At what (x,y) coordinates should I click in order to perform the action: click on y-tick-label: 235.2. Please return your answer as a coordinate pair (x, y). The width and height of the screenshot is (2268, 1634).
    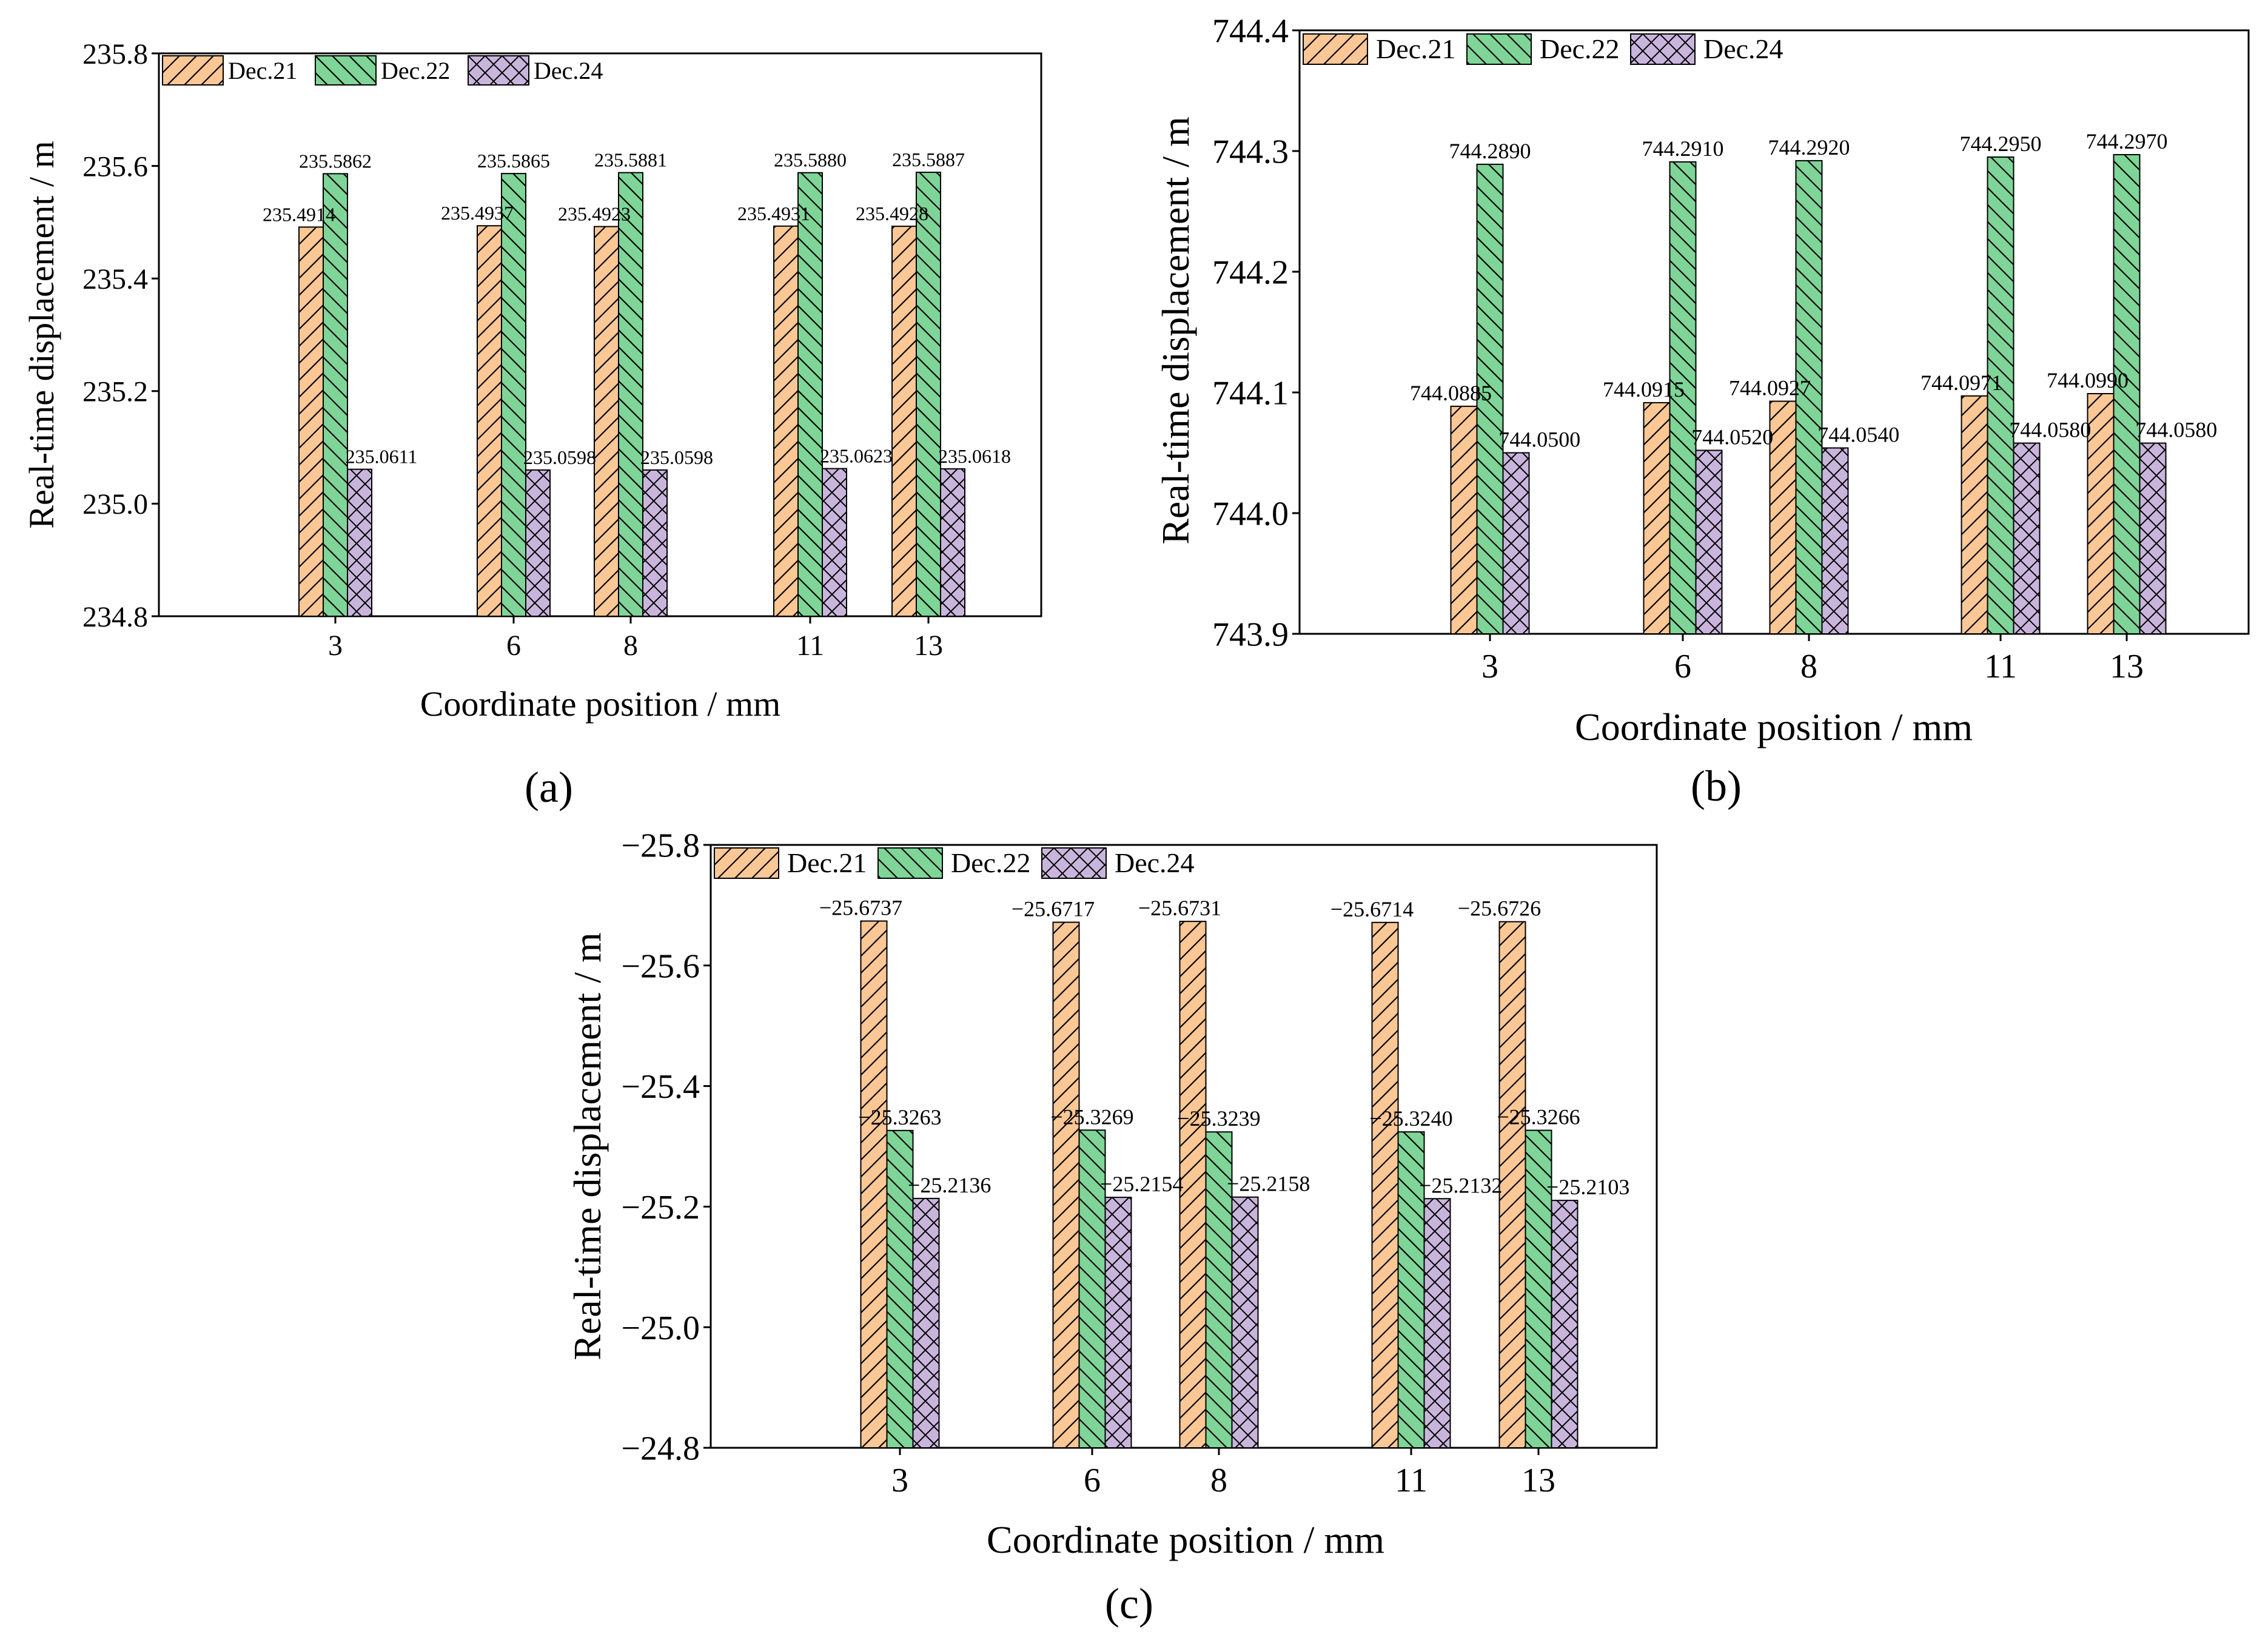
    Looking at the image, I should click on (115, 392).